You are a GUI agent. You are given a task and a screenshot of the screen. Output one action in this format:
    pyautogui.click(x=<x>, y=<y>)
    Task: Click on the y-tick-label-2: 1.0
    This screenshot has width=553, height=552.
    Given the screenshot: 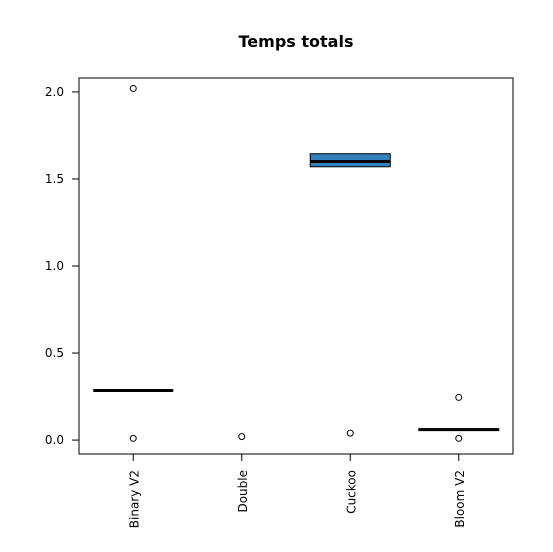 What is the action you would take?
    pyautogui.click(x=54, y=266)
    